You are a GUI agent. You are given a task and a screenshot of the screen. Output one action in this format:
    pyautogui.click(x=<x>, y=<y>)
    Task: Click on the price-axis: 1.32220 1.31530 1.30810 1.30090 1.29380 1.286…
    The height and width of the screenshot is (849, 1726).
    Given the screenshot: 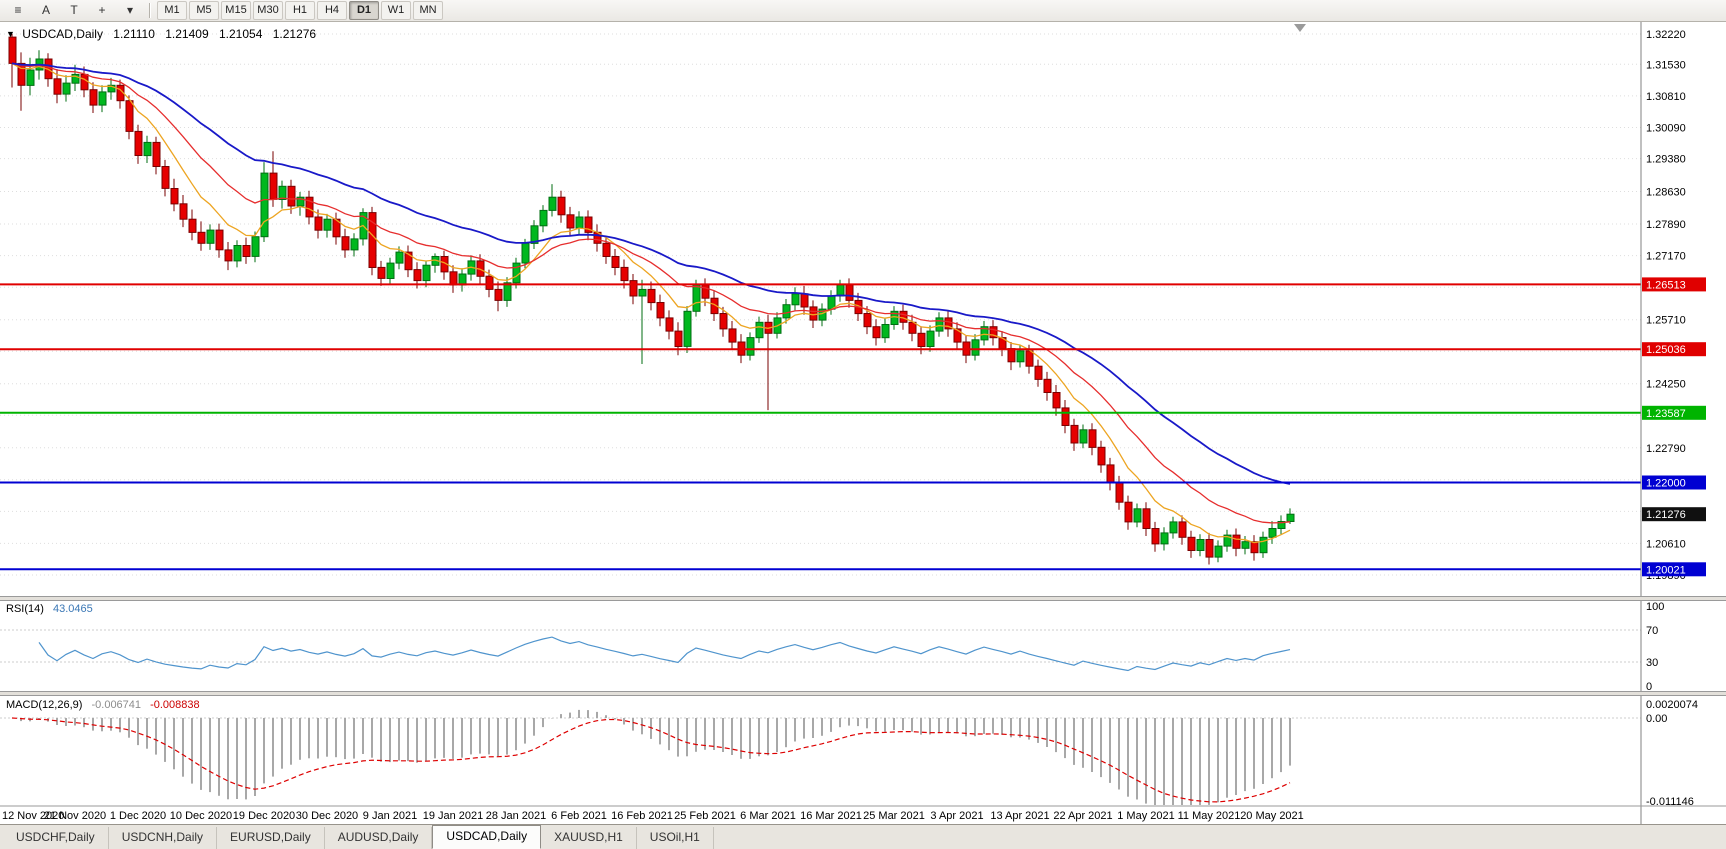 What is the action you would take?
    pyautogui.click(x=1683, y=423)
    